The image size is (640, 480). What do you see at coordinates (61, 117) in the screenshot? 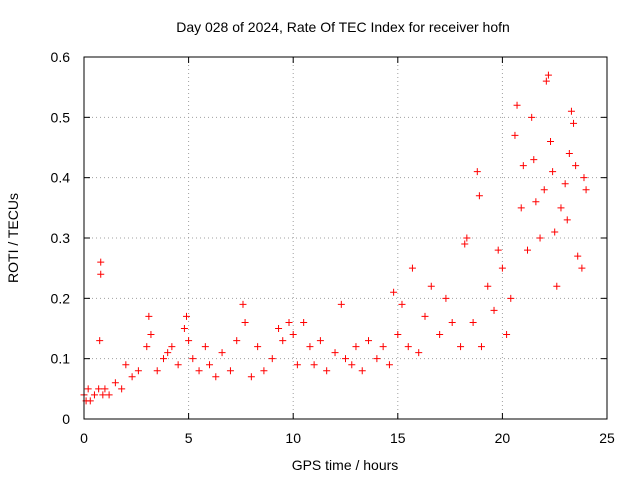
I see `y-tick-label: 0.5` at bounding box center [61, 117].